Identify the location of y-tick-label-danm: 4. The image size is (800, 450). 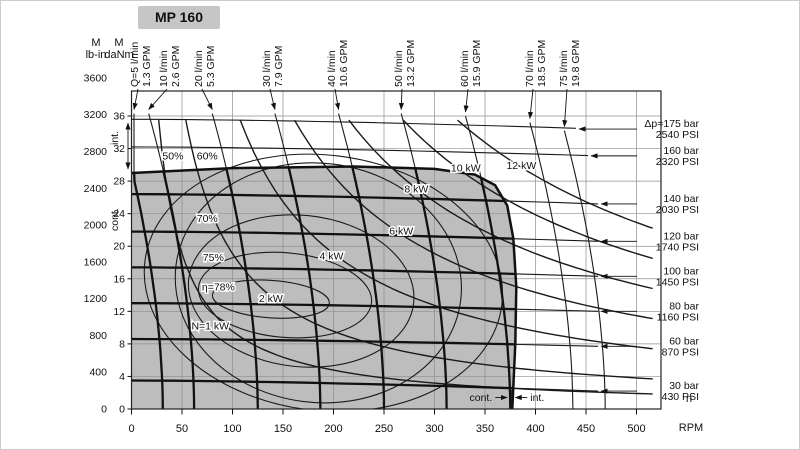
(122, 377).